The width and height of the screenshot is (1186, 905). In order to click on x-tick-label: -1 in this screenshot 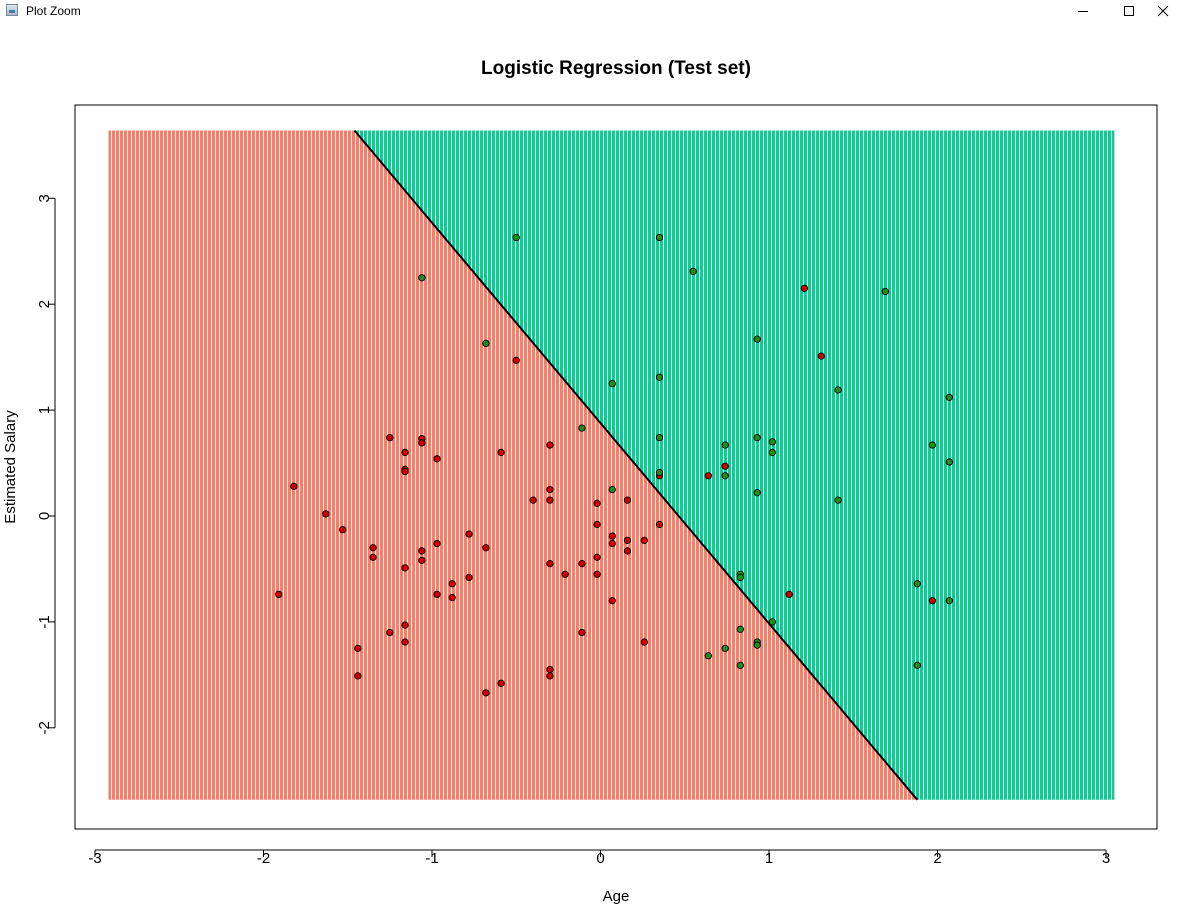, I will do `click(431, 858)`.